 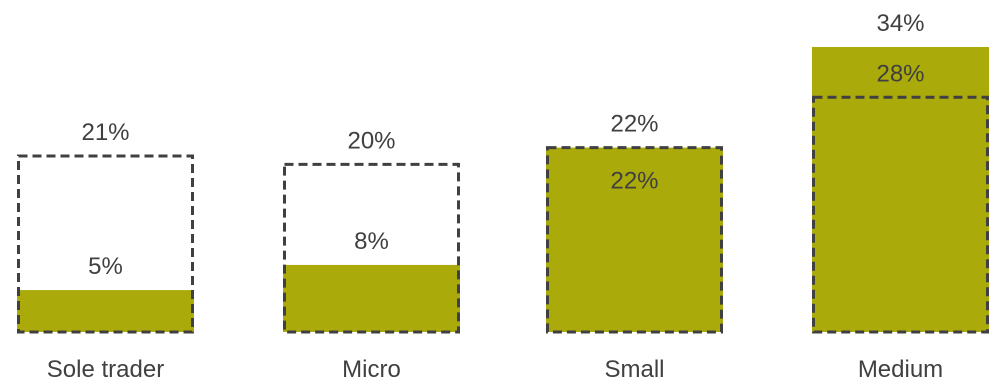 I want to click on filled-value-label-2: 22%, so click(x=634, y=181).